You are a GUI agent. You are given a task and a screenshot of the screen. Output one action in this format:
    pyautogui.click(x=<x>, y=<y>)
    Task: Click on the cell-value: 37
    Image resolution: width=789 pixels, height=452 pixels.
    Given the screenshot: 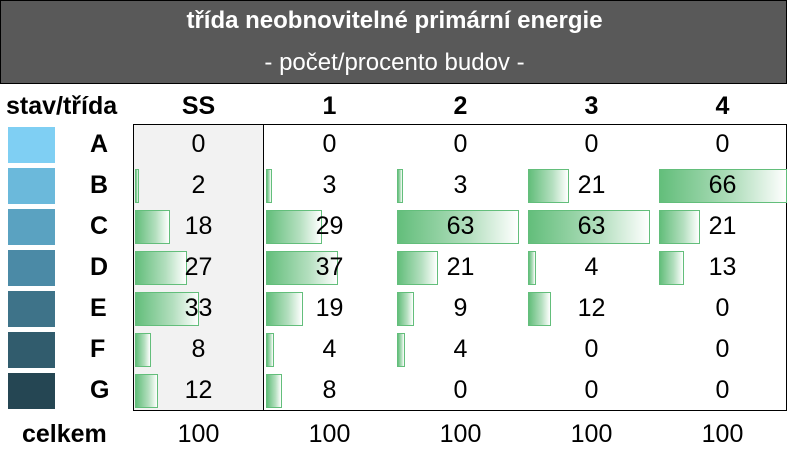 What is the action you would take?
    pyautogui.click(x=329, y=267)
    